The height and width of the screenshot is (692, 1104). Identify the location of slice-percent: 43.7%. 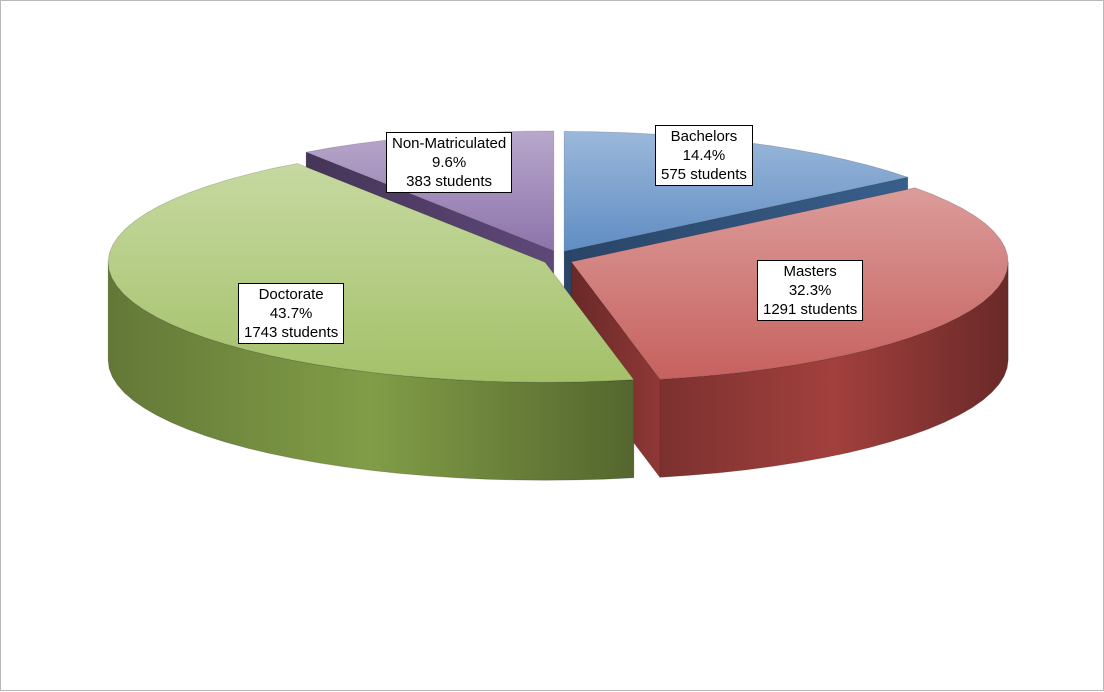
(291, 313).